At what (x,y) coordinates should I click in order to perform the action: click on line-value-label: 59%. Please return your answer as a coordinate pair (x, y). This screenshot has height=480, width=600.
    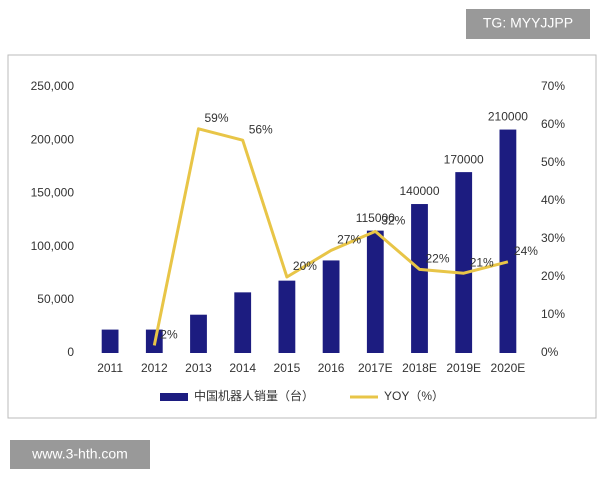
    Looking at the image, I should click on (217, 118).